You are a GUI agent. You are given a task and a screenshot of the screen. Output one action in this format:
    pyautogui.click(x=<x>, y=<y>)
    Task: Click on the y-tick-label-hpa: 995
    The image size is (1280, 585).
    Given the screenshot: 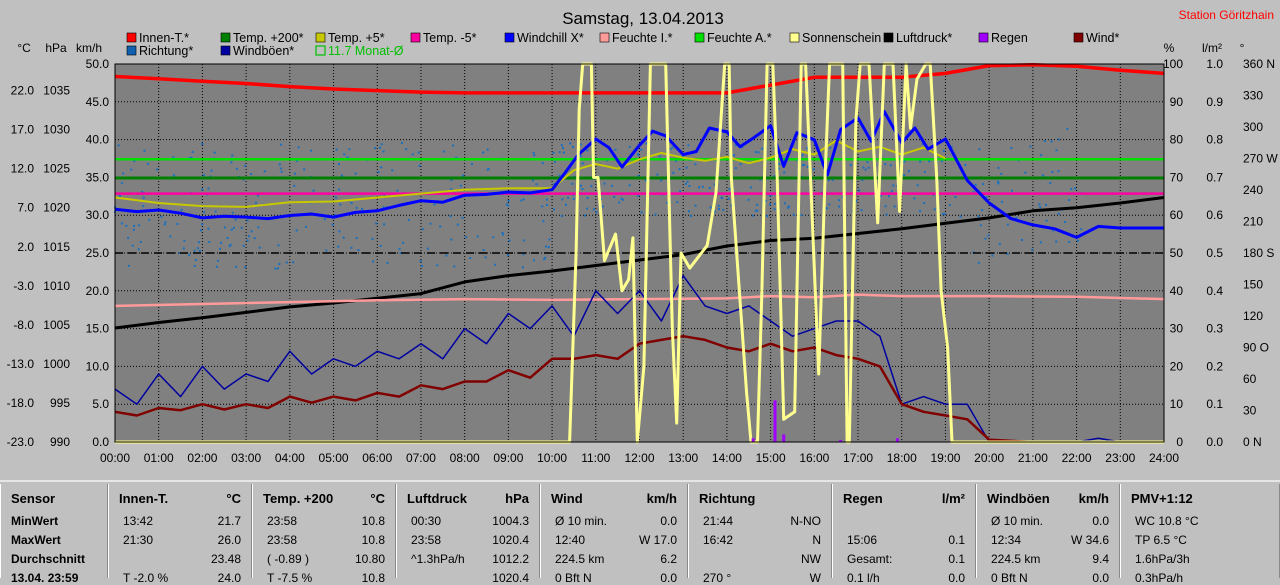 What is the action you would take?
    pyautogui.click(x=60, y=403)
    